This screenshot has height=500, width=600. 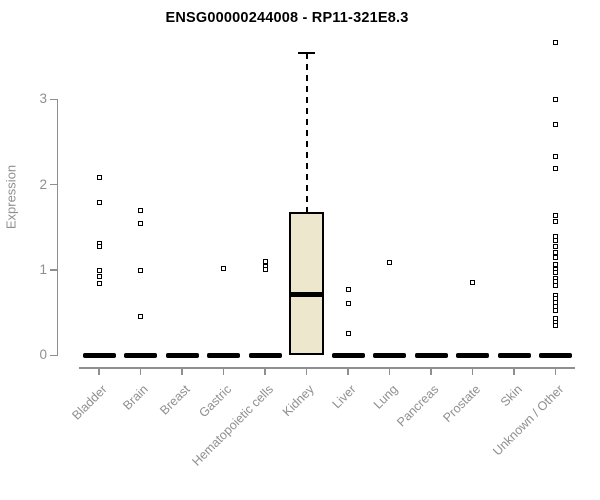 What do you see at coordinates (385, 397) in the screenshot?
I see `x-tick-label: Lung` at bounding box center [385, 397].